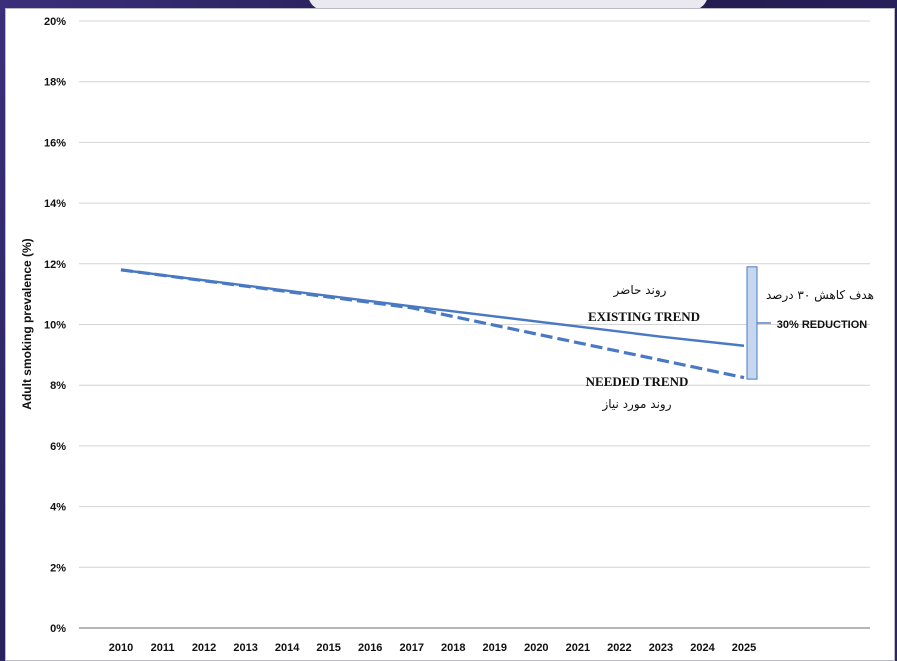 Image resolution: width=897 pixels, height=661 pixels. What do you see at coordinates (661, 648) in the screenshot?
I see `x-tick-label: 2023` at bounding box center [661, 648].